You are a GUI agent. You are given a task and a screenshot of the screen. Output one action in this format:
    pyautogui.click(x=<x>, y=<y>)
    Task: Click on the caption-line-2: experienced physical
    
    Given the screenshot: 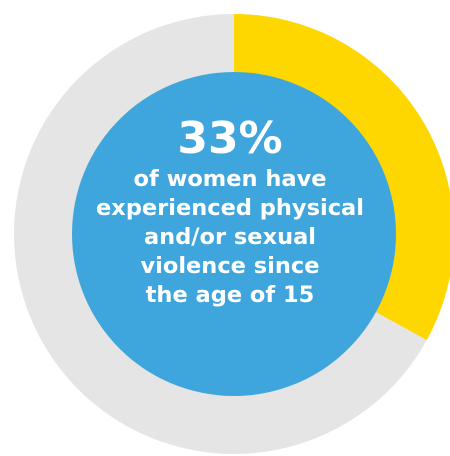 What is the action you would take?
    pyautogui.click(x=230, y=208)
    